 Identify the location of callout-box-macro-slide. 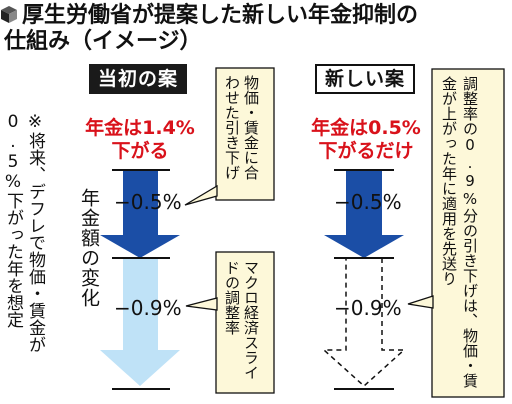
(245, 322).